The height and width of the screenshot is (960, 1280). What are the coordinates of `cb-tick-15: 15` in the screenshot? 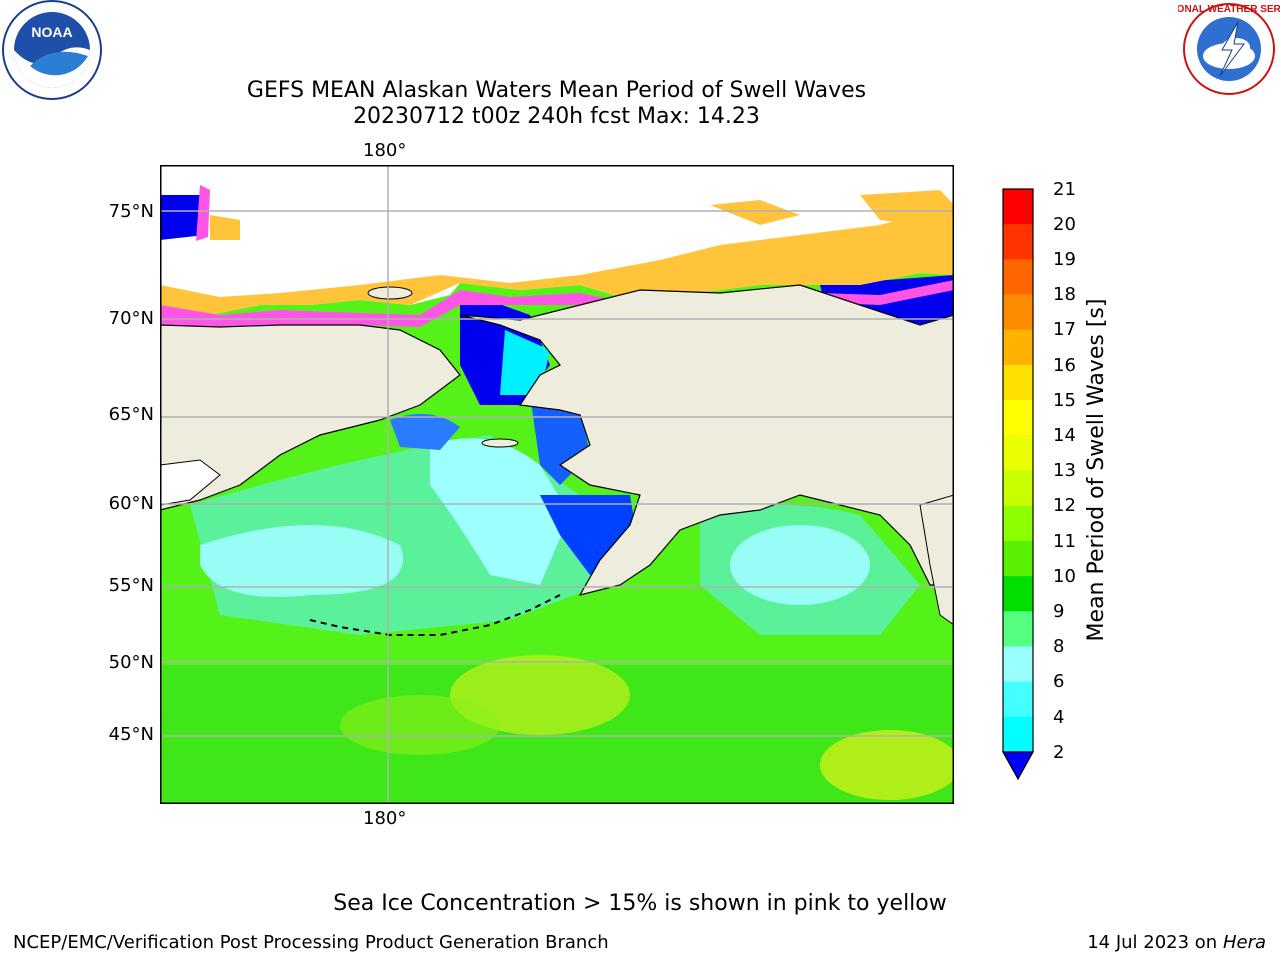 It's located at (1064, 400).